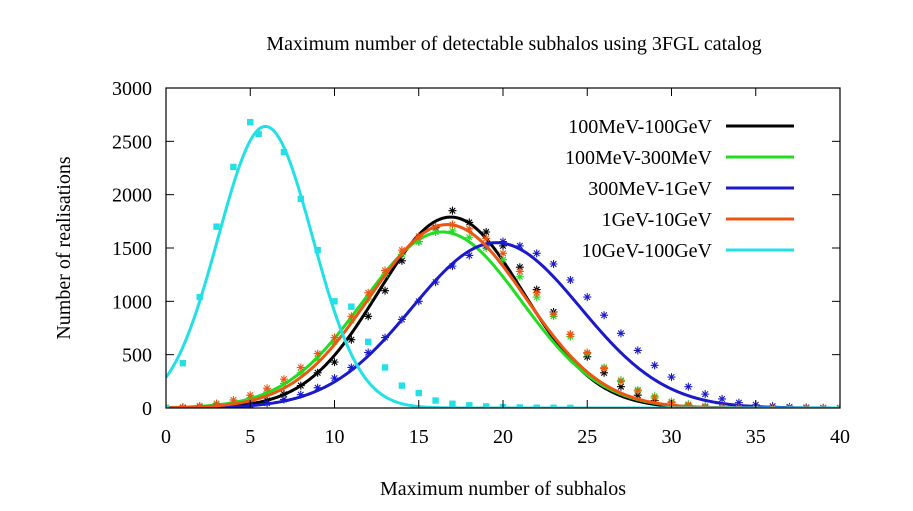 The image size is (913, 511). I want to click on x-tick-label: 30, so click(672, 437).